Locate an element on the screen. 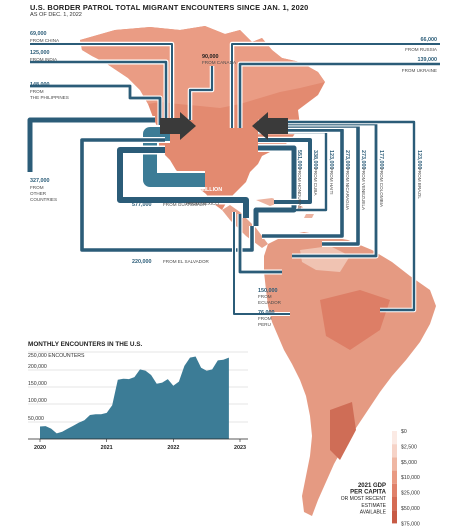 The width and height of the screenshot is (474, 526). from-other-3: COUNTRIES is located at coordinates (43, 199).